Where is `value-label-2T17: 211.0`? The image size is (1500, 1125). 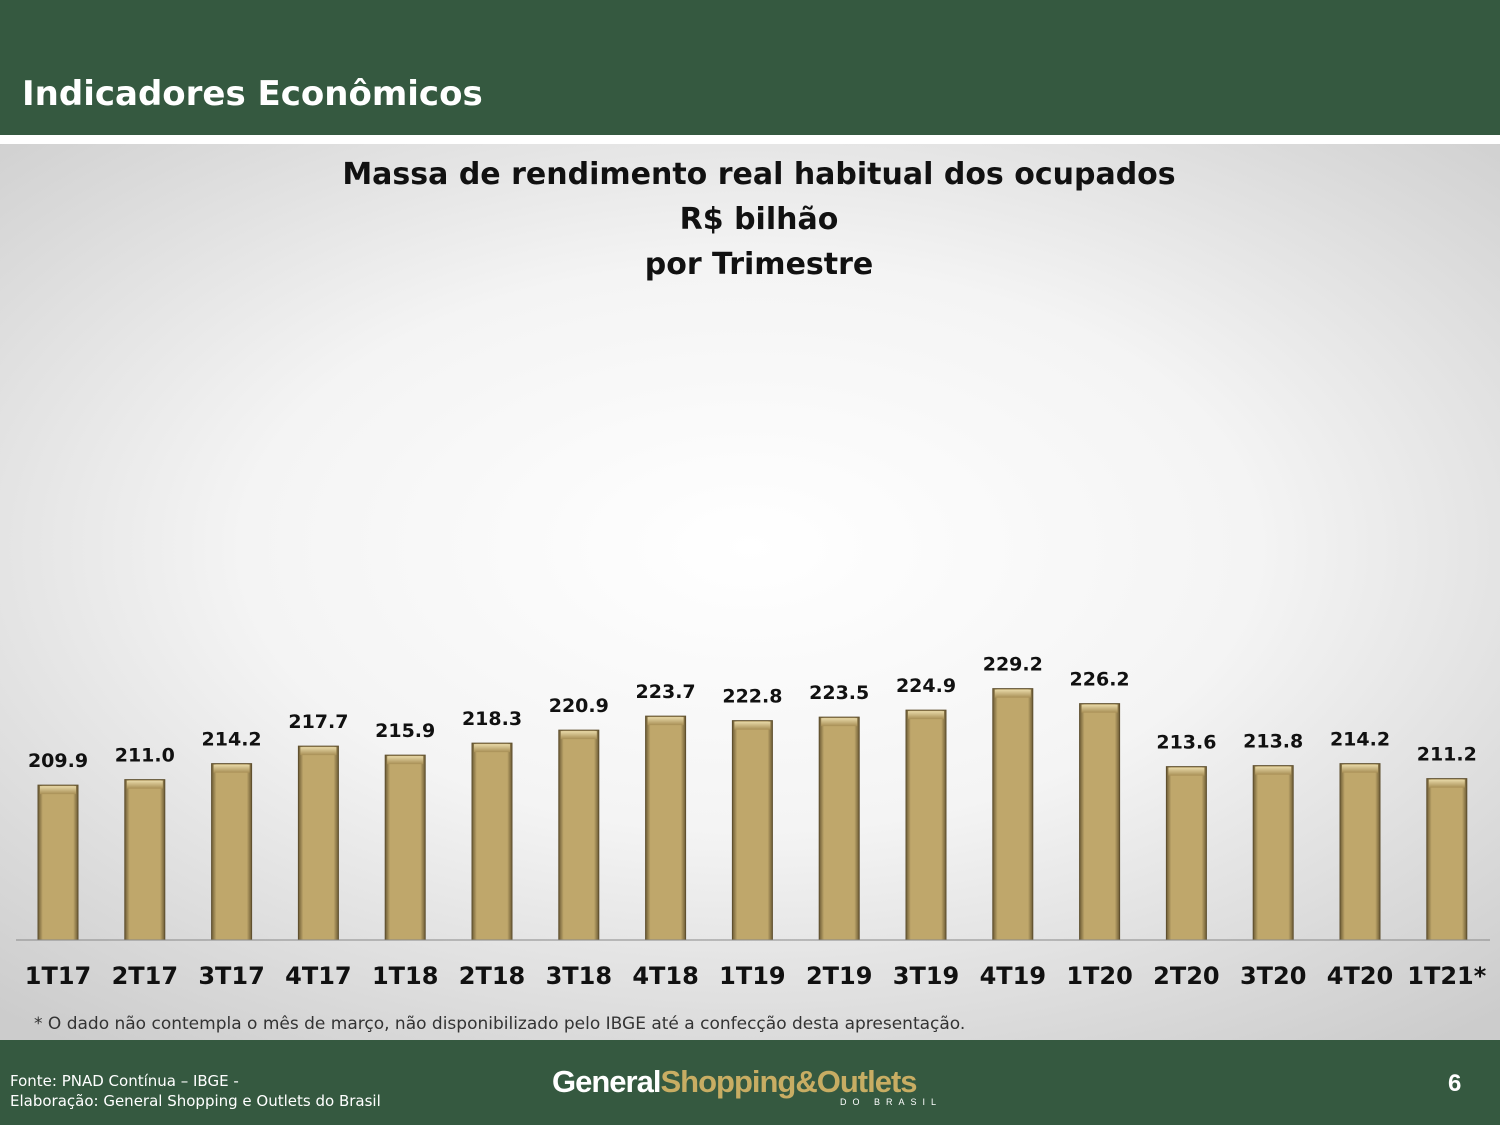
value-label-2T17: 211.0 is located at coordinates (145, 756).